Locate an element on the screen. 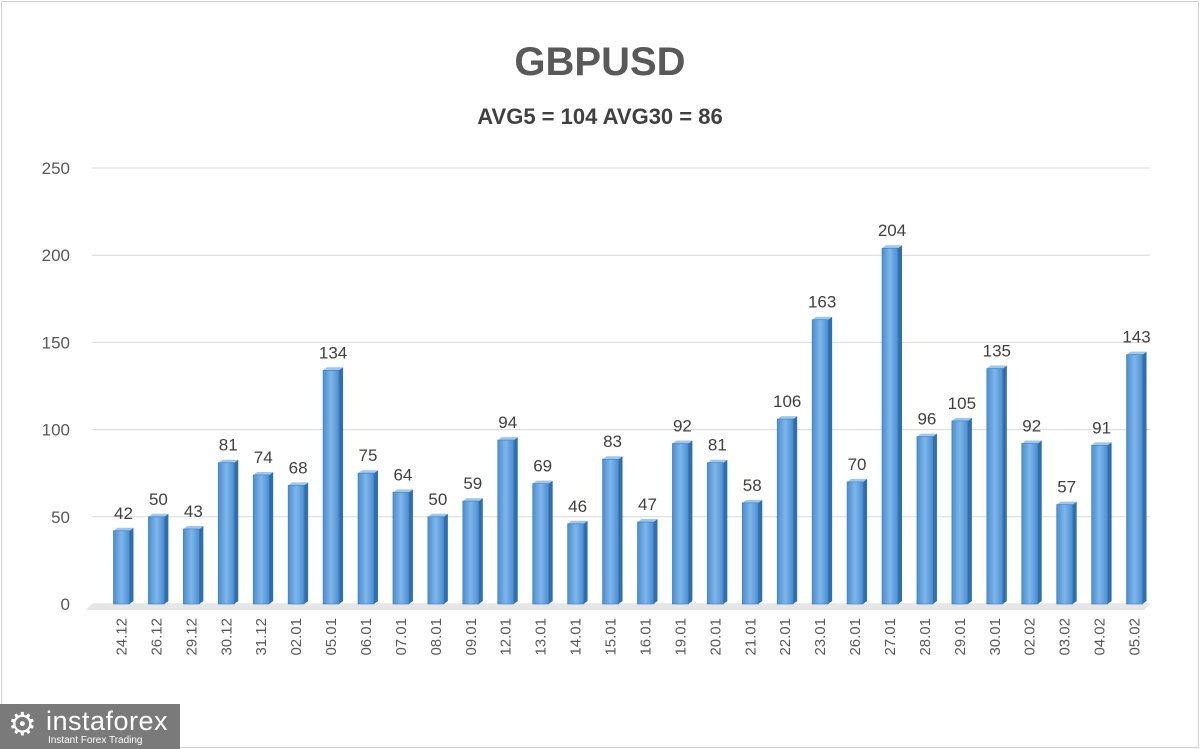 The height and width of the screenshot is (749, 1200). data-label: 105 is located at coordinates (962, 403).